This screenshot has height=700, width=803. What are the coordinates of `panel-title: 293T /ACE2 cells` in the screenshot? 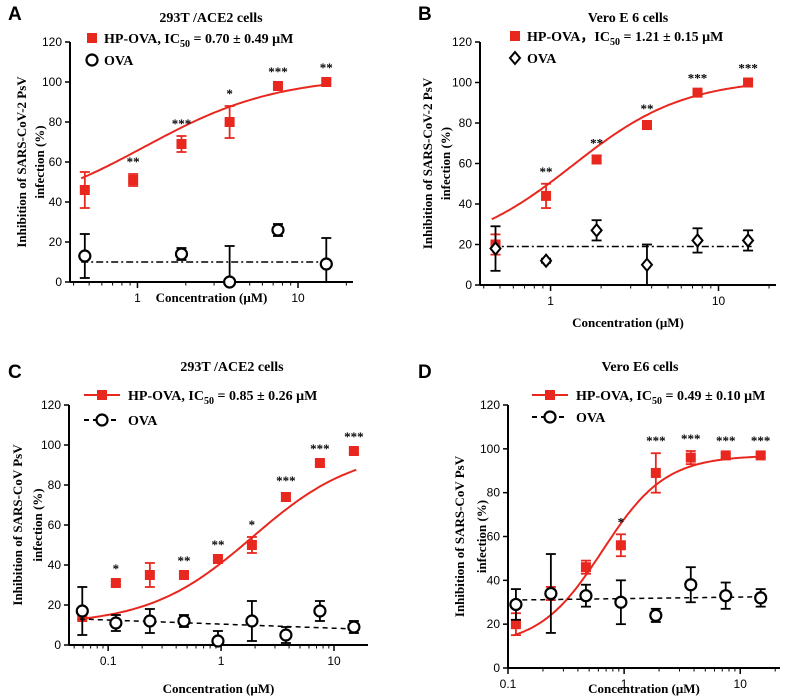 It's located at (211, 18).